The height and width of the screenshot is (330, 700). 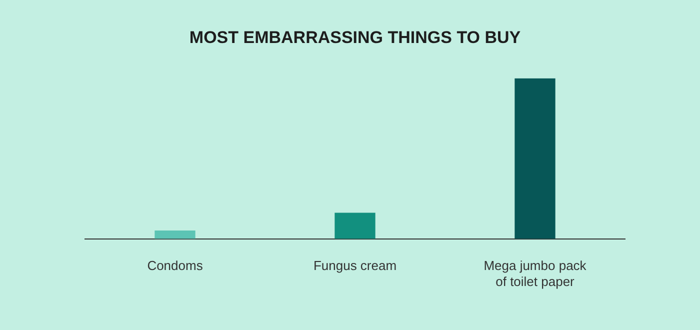 I want to click on x-tick-label: Fungus cream, so click(x=355, y=266).